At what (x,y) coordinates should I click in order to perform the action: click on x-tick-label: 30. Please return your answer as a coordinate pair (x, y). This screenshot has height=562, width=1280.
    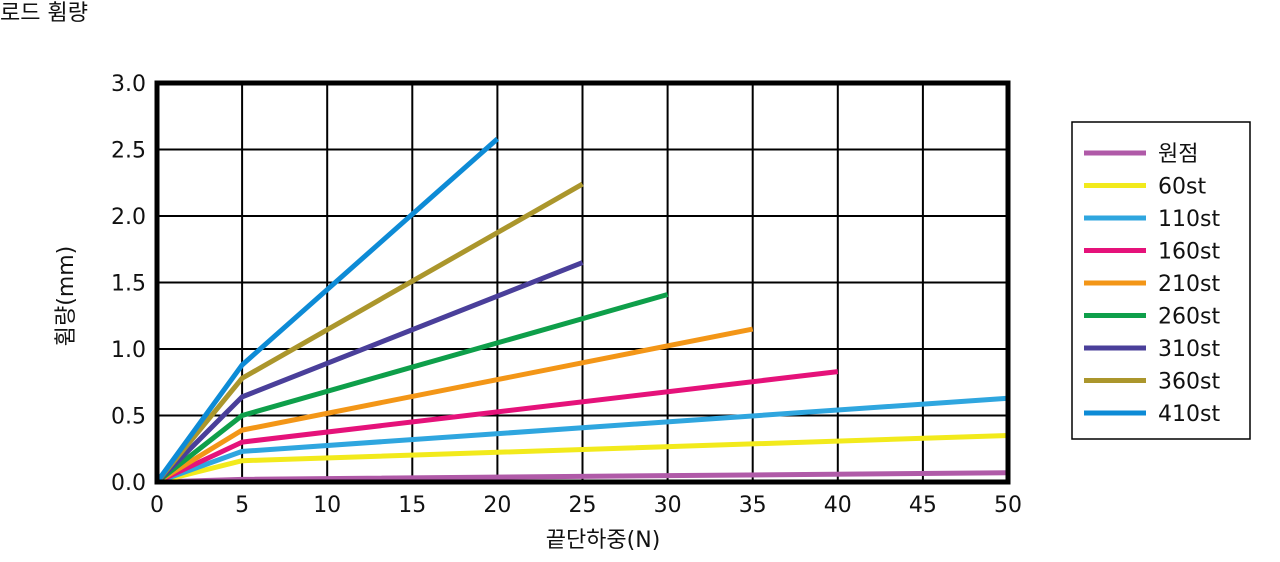
    Looking at the image, I should click on (668, 505).